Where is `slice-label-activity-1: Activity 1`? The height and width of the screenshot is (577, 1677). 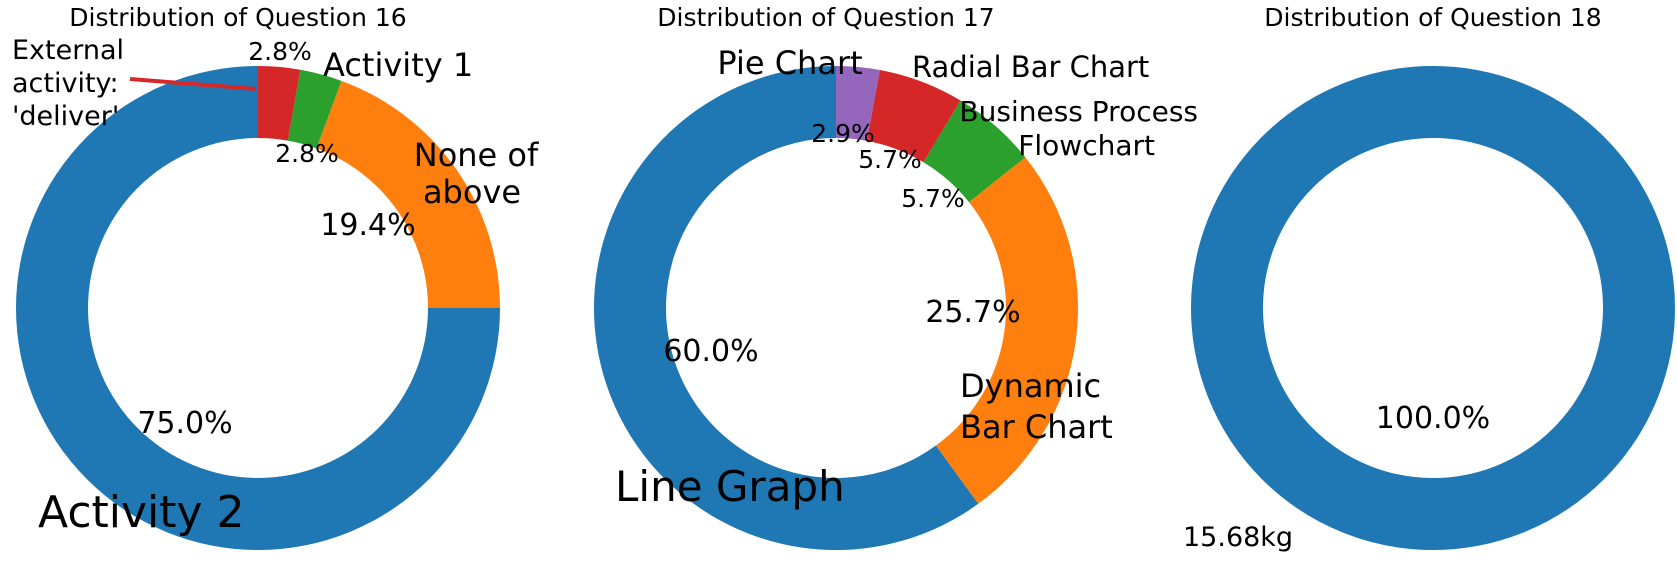
slice-label-activity-1: Activity 1 is located at coordinates (398, 65).